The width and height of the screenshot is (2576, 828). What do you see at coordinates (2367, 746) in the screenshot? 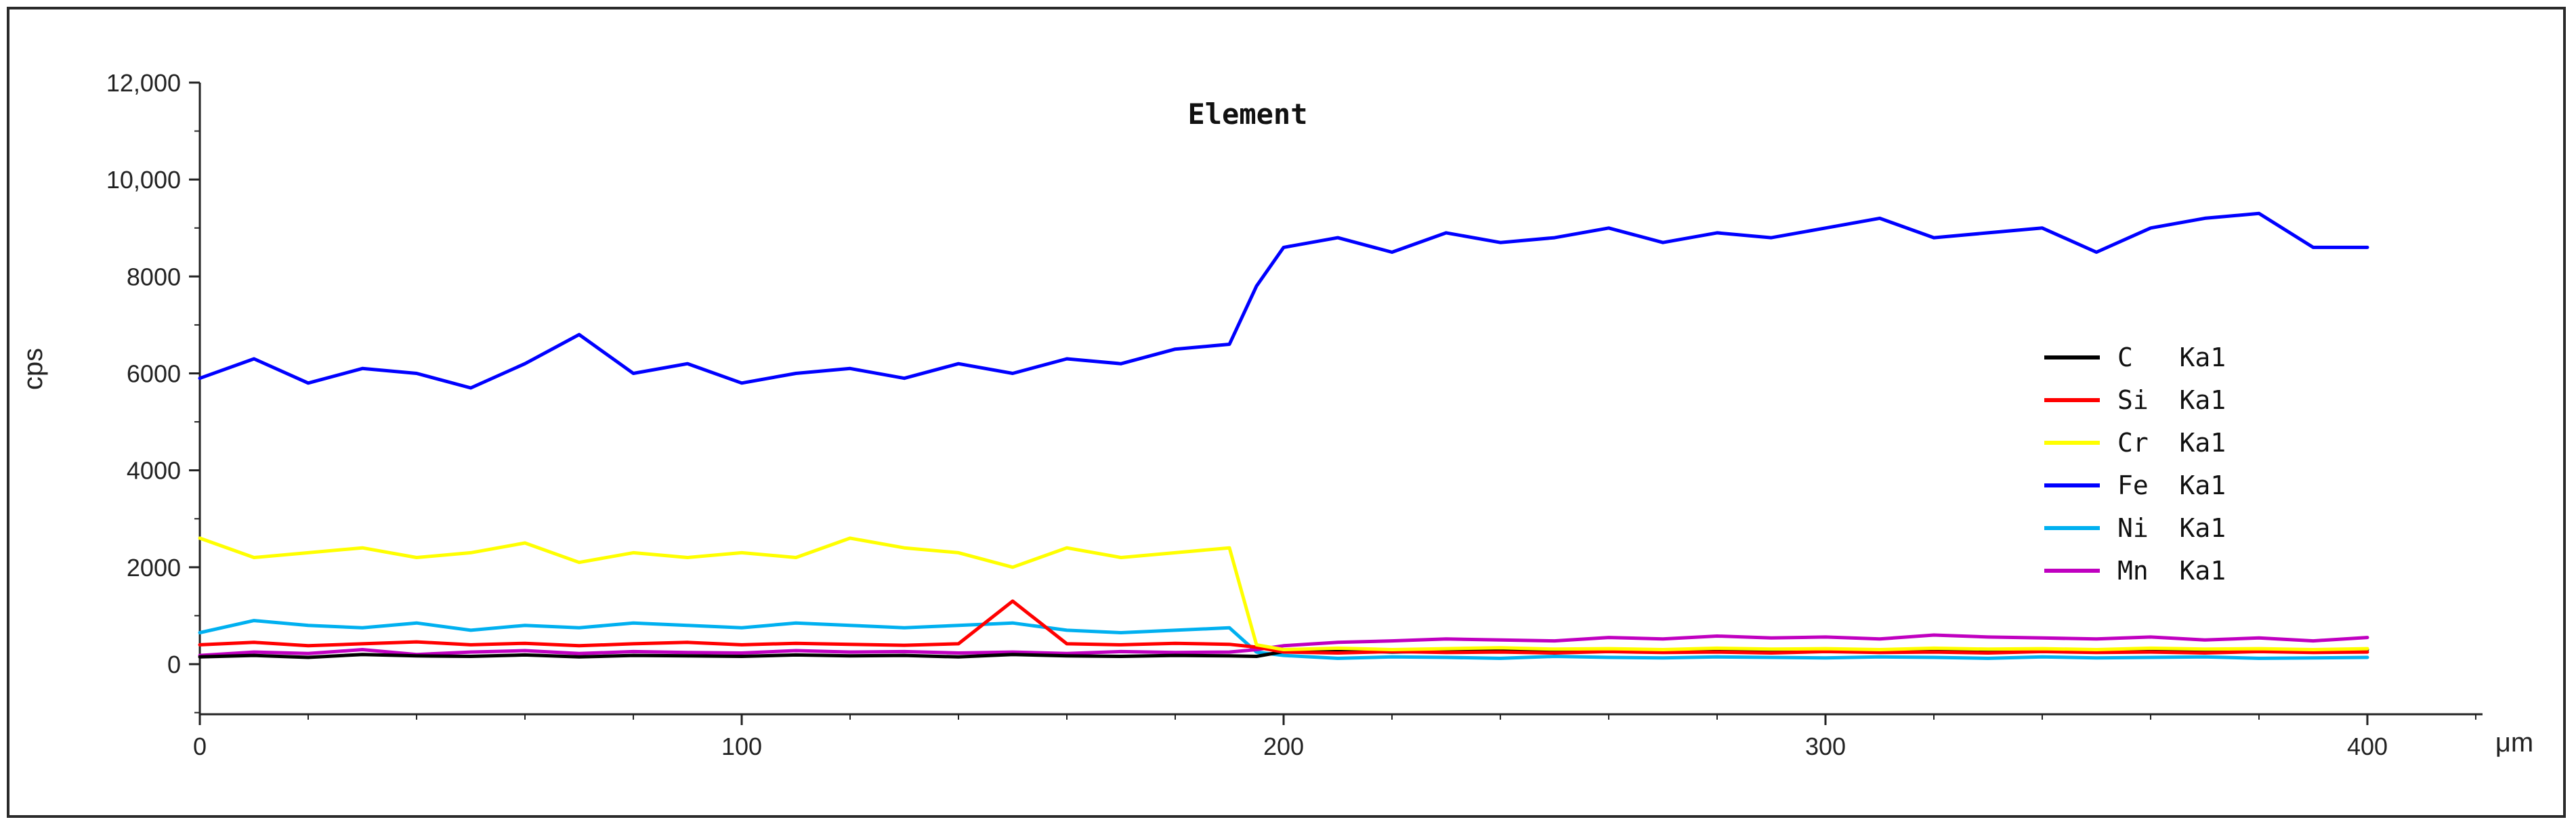
I see `x-tick-label: 400` at bounding box center [2367, 746].